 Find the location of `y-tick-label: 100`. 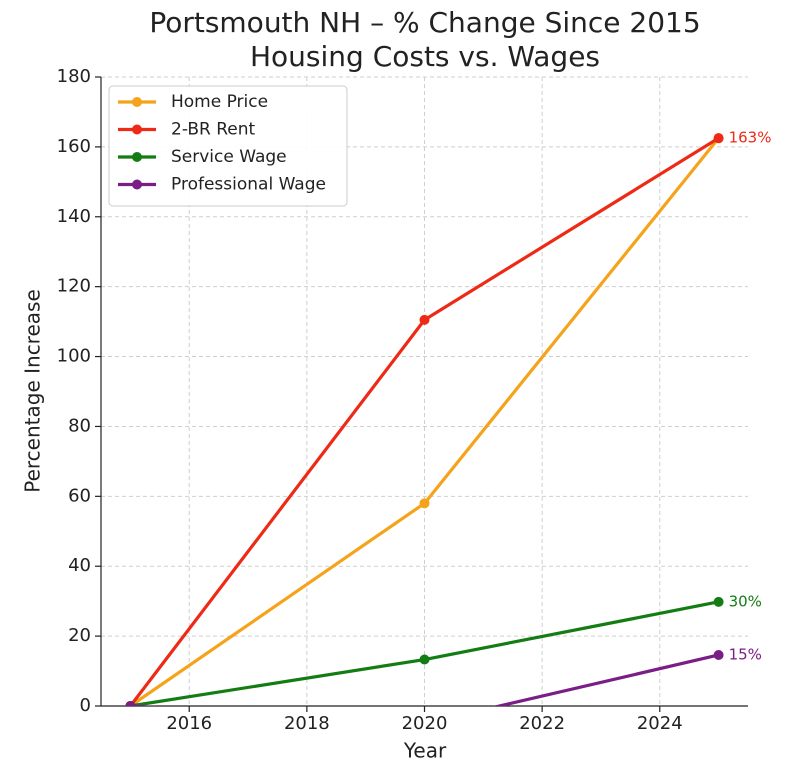

y-tick-label: 100 is located at coordinates (74, 356).